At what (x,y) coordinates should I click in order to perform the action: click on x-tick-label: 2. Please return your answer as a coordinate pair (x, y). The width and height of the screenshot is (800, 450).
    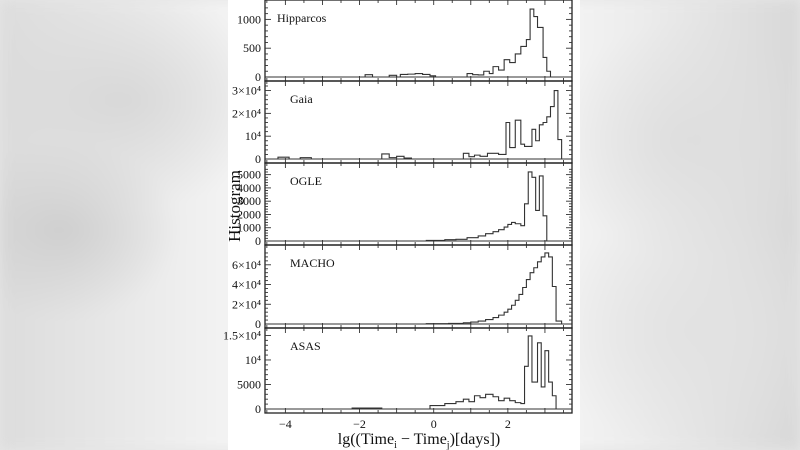
    Looking at the image, I should click on (508, 424).